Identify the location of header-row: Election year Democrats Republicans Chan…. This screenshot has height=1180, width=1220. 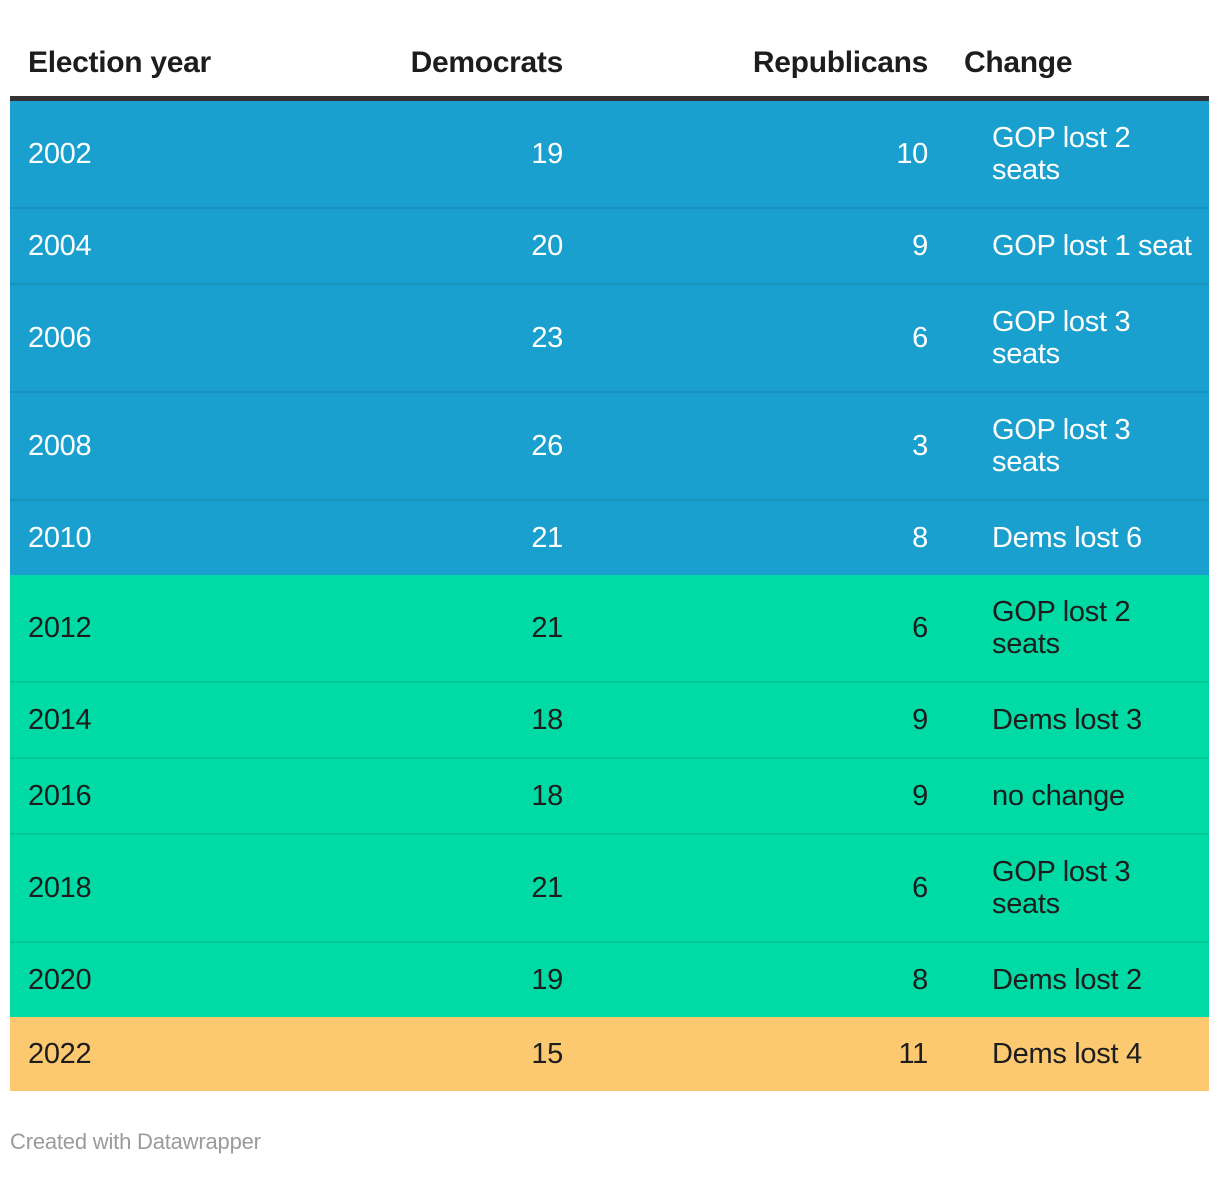
(609, 65).